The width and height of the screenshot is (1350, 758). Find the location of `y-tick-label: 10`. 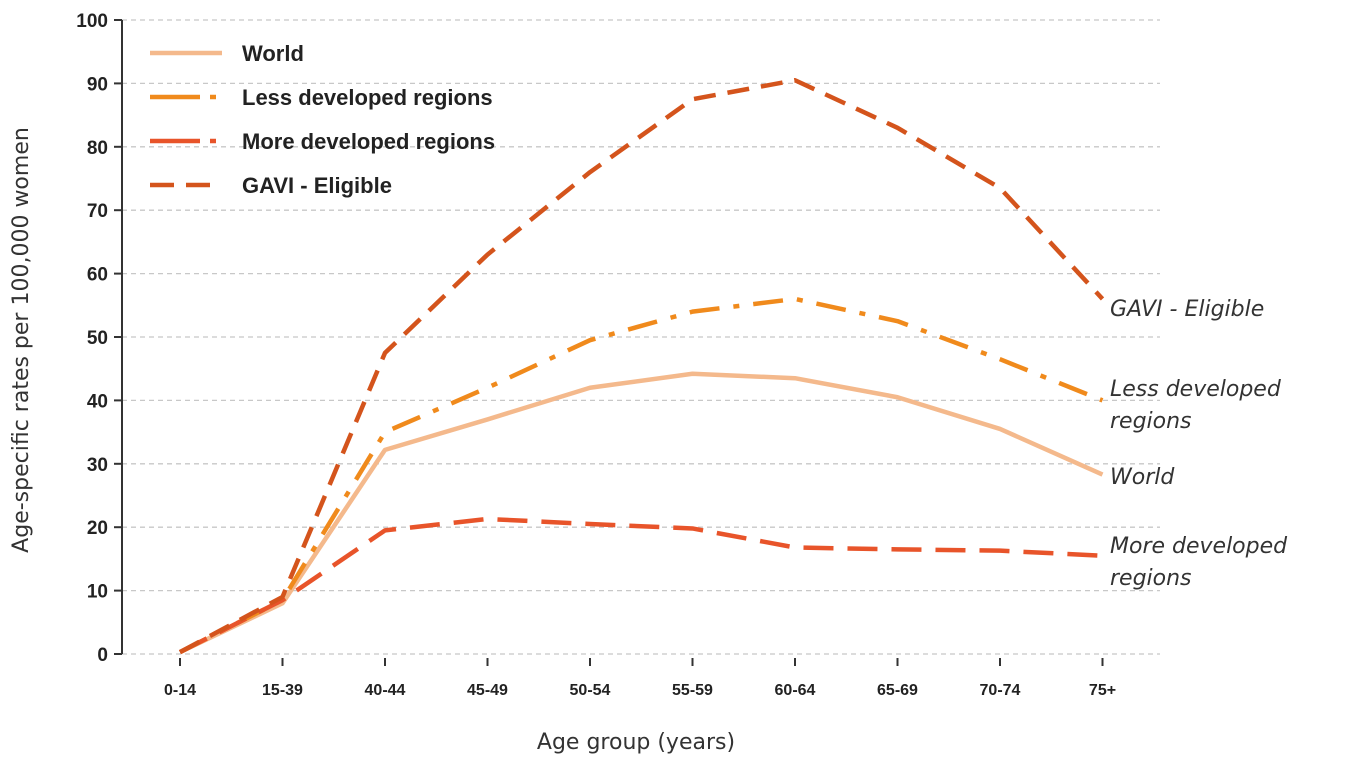

y-tick-label: 10 is located at coordinates (97, 592).